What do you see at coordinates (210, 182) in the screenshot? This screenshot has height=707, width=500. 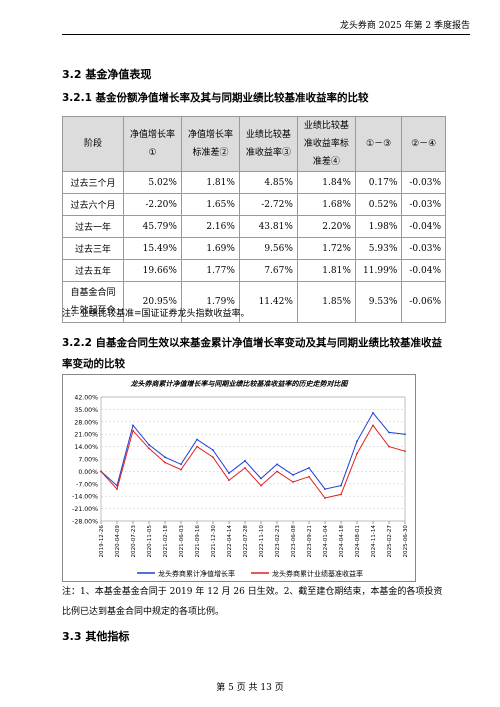 I see `table-cell: 1.81%` at bounding box center [210, 182].